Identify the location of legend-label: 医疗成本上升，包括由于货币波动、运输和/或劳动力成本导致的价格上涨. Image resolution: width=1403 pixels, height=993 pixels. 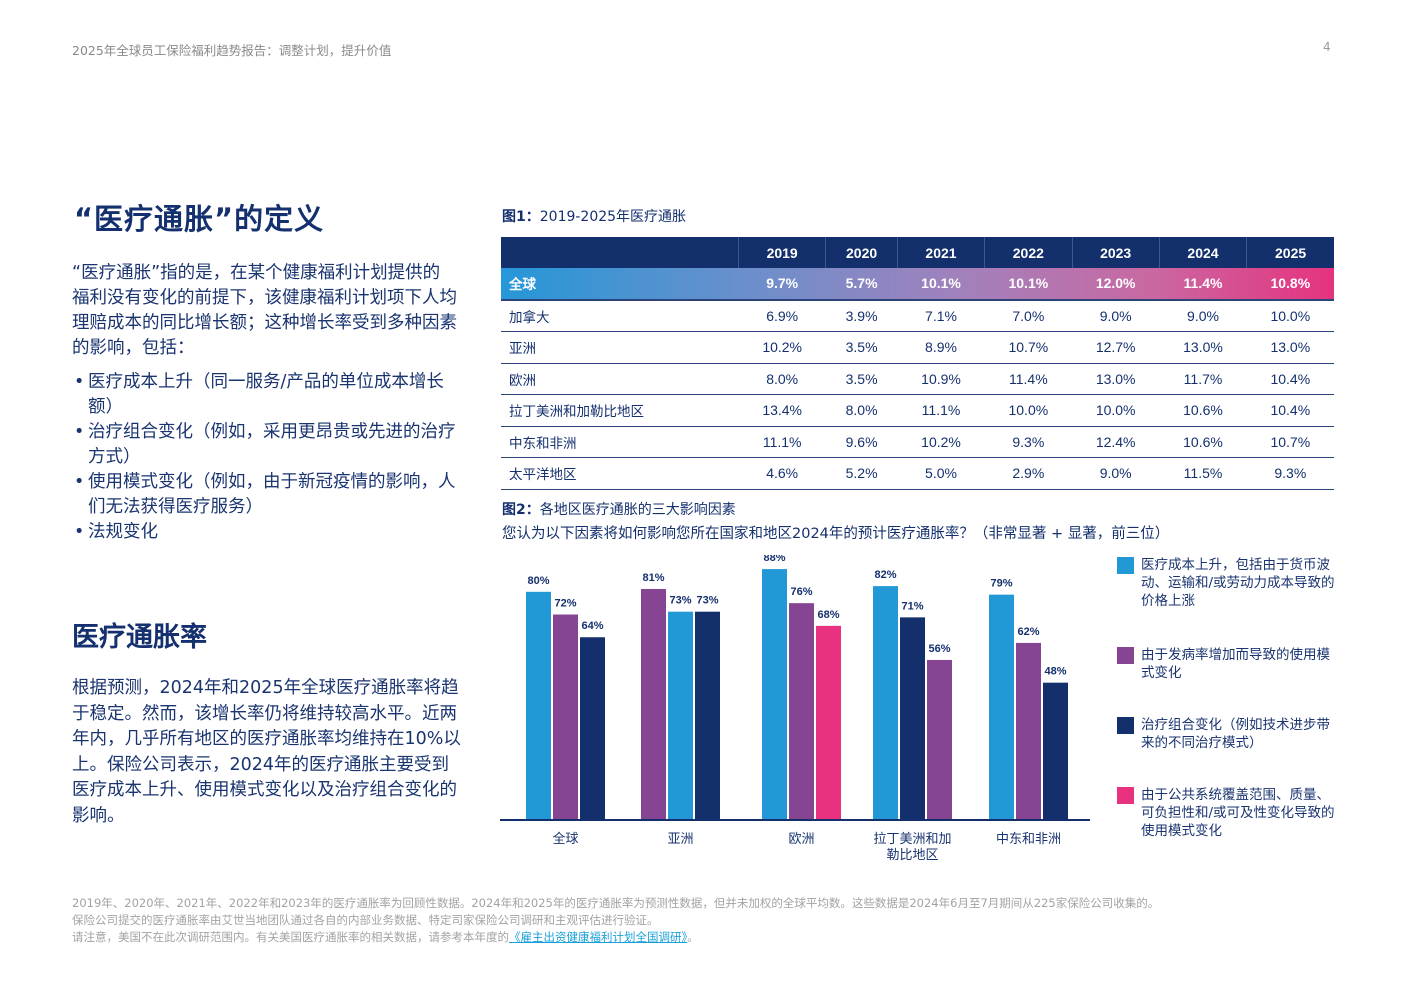
(1238, 583).